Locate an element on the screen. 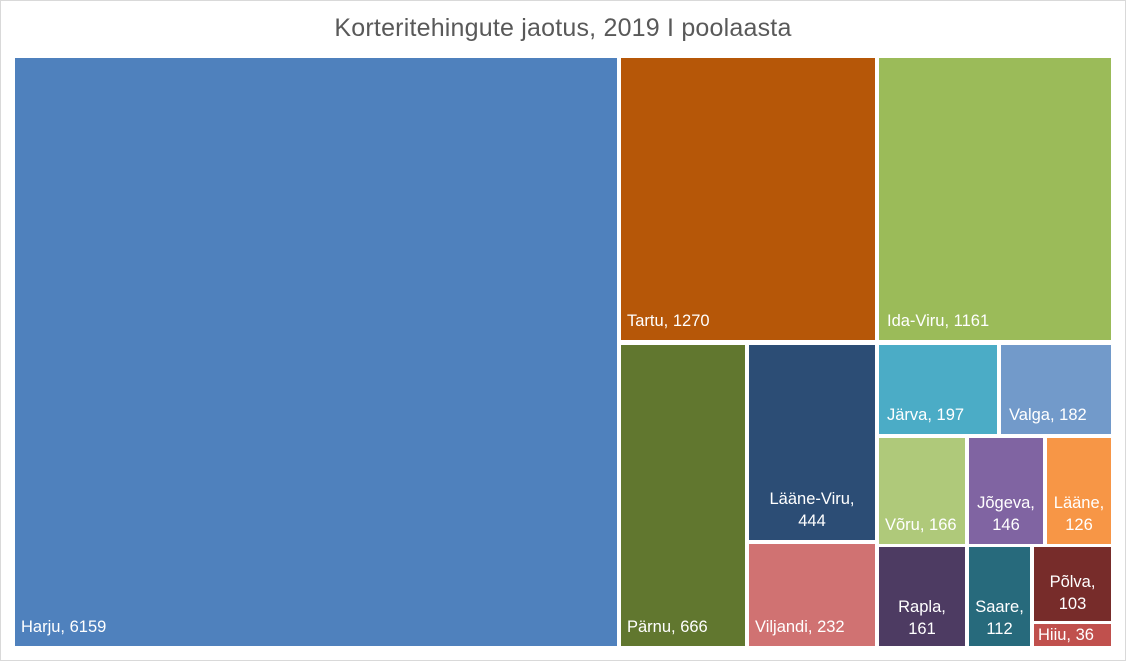 The image size is (1126, 661). treemap-label-laane-viru: Lääne-Viru, 444 is located at coordinates (812, 510).